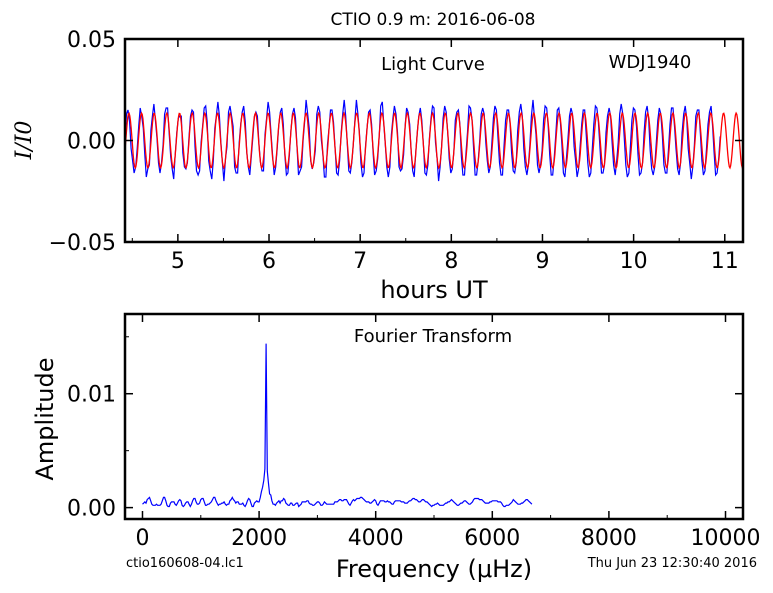  Describe the element at coordinates (609, 538) in the screenshot. I see `fourier-xtick-label: 8000` at that location.